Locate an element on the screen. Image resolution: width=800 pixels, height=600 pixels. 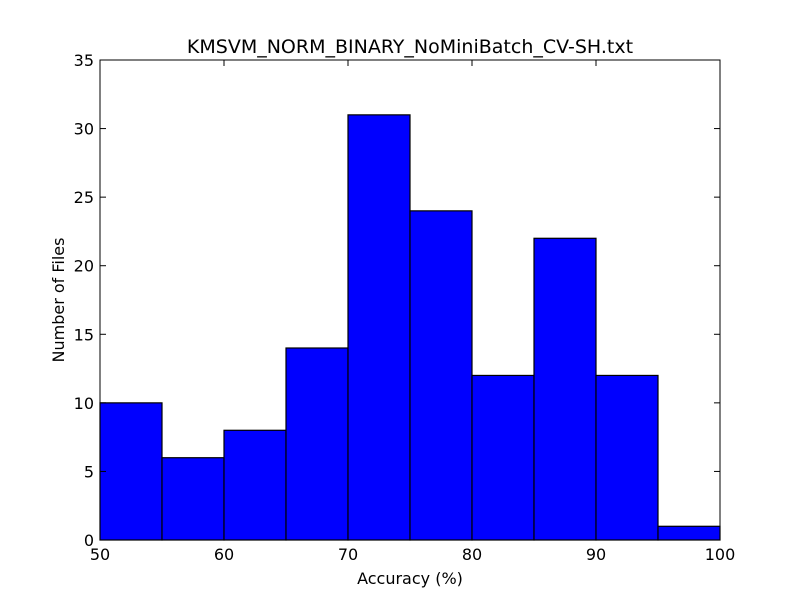
y-tick-label-15: 15 is located at coordinates (84, 334).